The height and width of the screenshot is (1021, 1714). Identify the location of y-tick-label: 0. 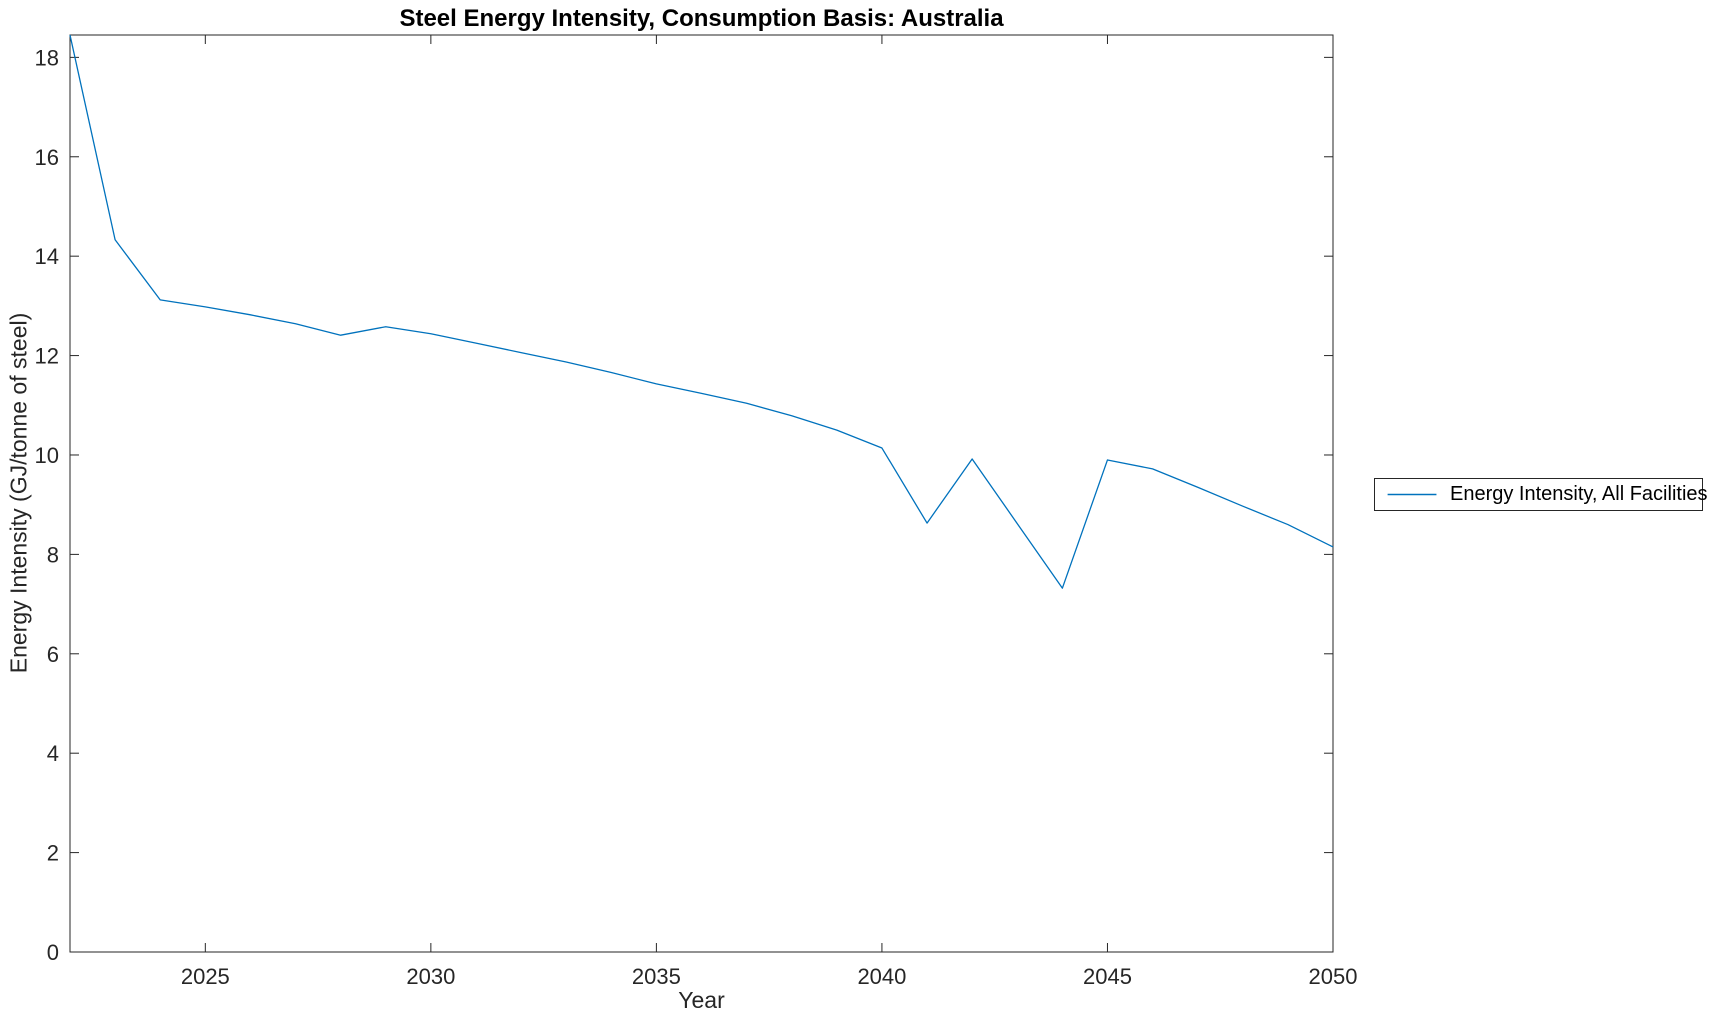
(53, 952).